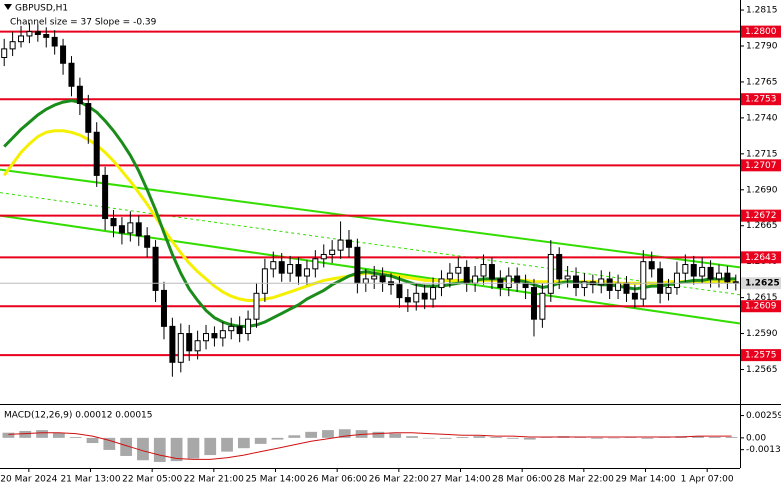  Describe the element at coordinates (28, 480) in the screenshot. I see `x-tick-label: 20 Mar 2024` at that location.